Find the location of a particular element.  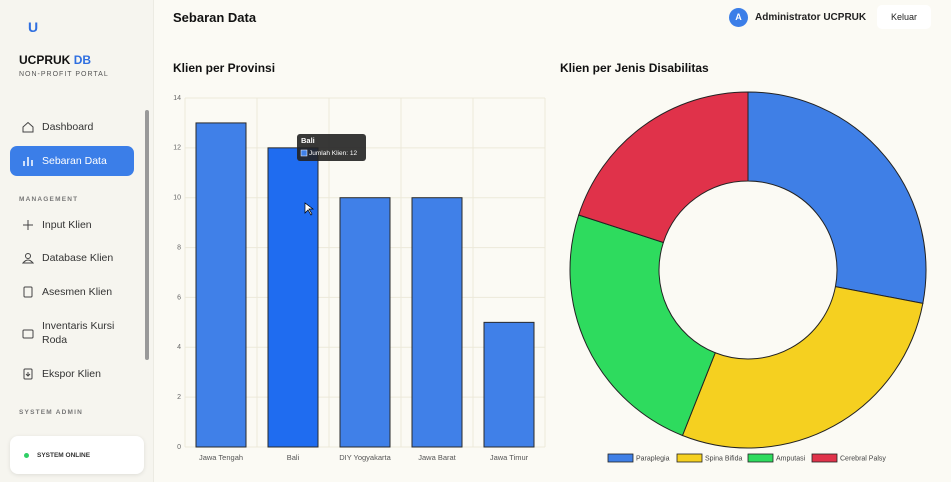

logo: U is located at coordinates (33, 27).